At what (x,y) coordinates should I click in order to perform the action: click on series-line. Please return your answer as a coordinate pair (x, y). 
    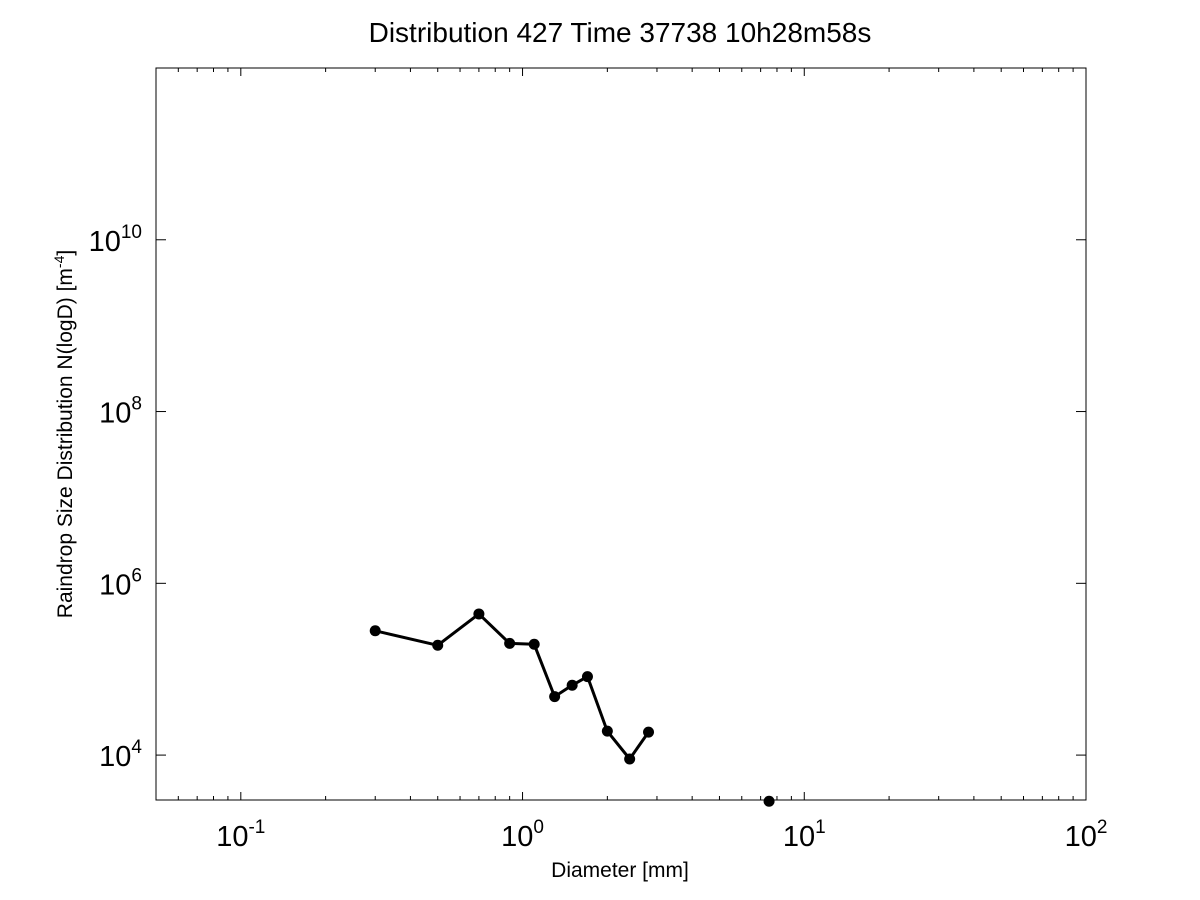
    Looking at the image, I should click on (512, 686).